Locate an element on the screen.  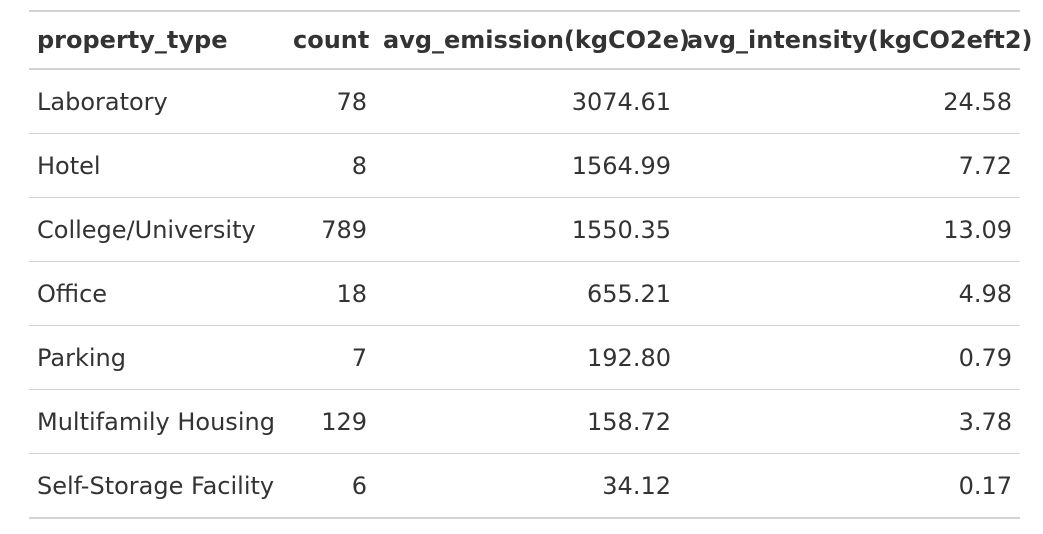
cell-avg-intensity: 24.58 is located at coordinates (849, 101).